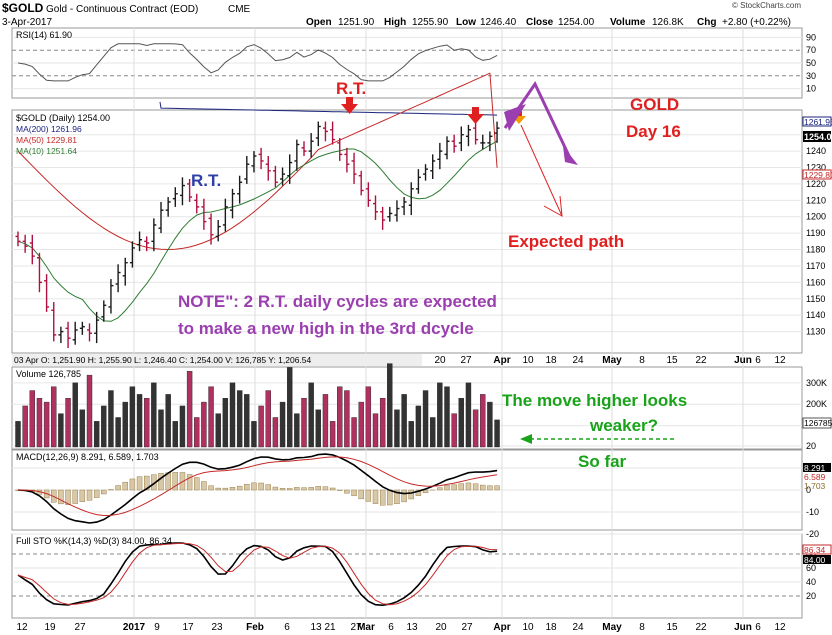  What do you see at coordinates (815, 550) in the screenshot?
I see `badge-sto-d: 86.34` at bounding box center [815, 550].